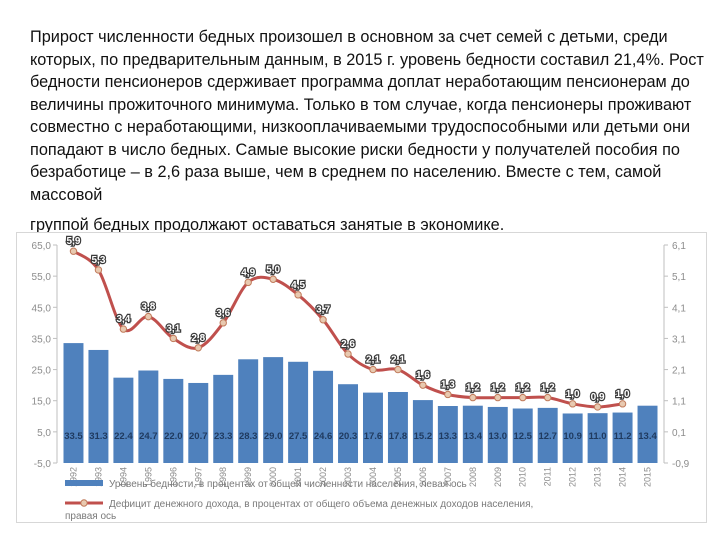 The height and width of the screenshot is (540, 720). I want to click on x-axis-tick-label: 1999, so click(248, 477).